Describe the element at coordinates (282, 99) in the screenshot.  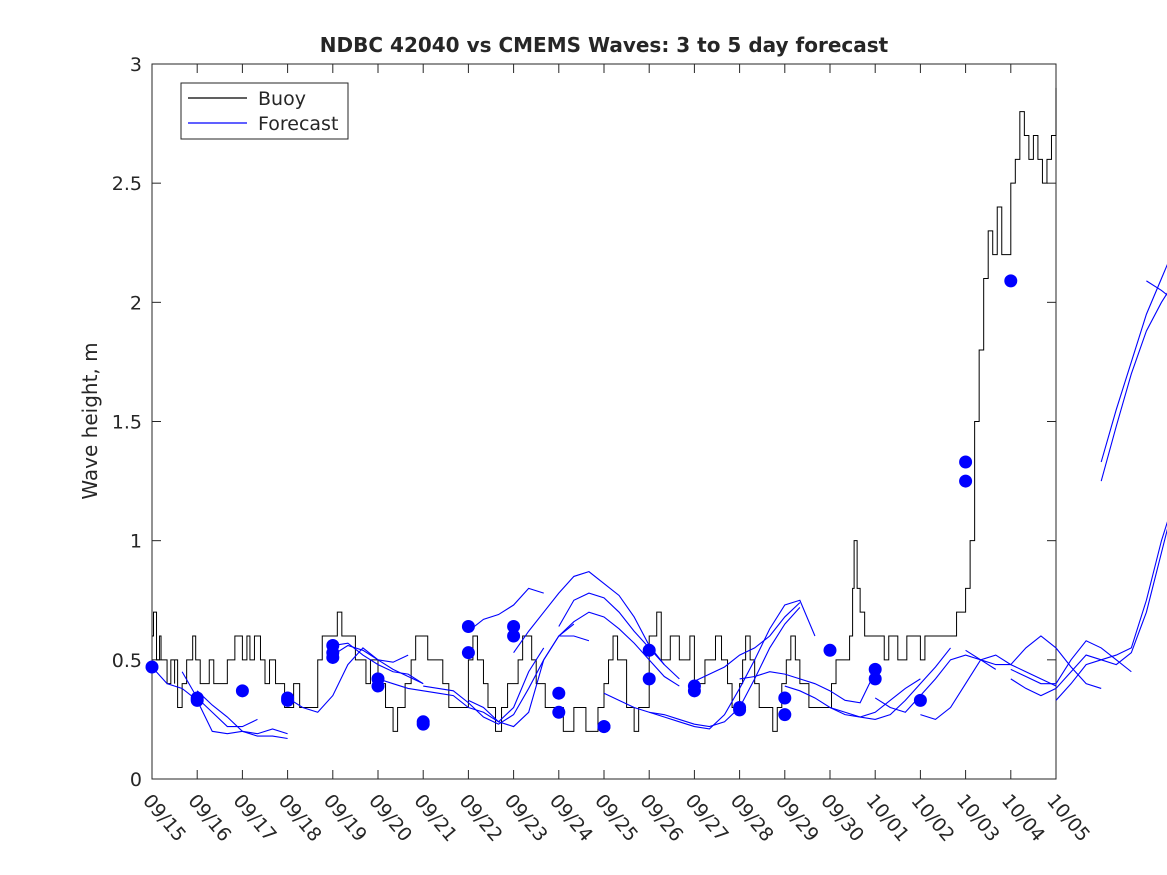
I see `legend-label: Buoy` at that location.